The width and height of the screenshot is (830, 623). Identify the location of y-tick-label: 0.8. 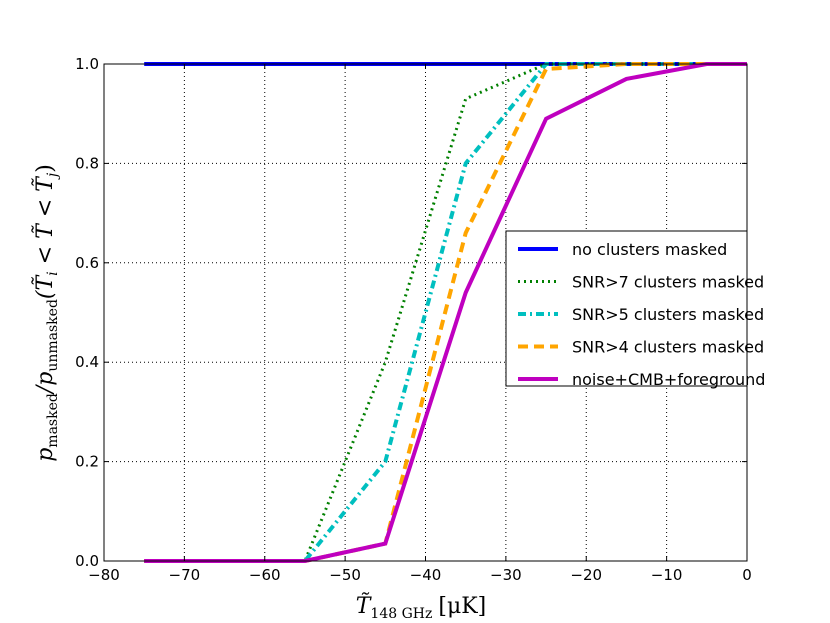
(87, 163).